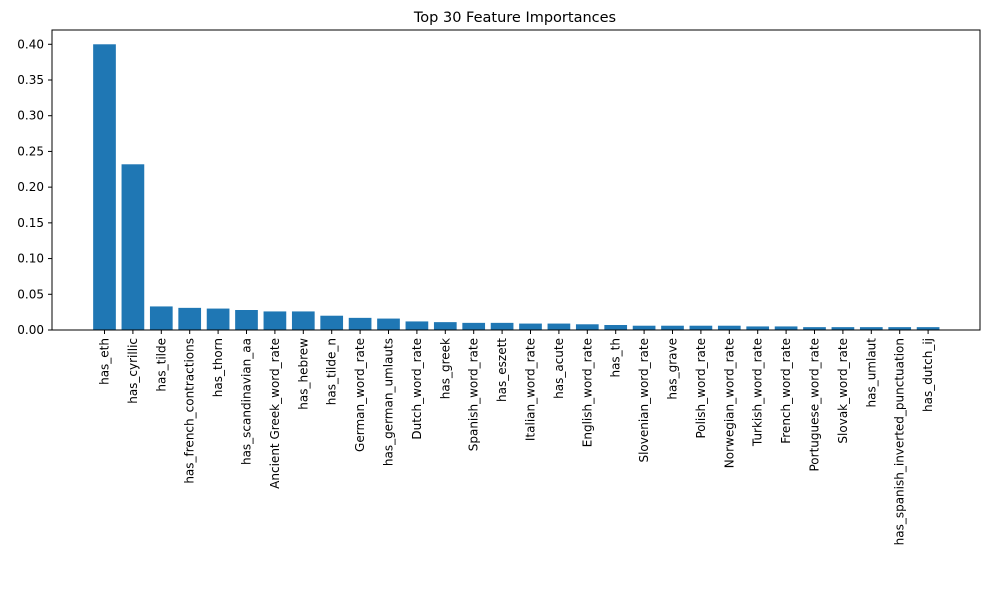  Describe the element at coordinates (729, 403) in the screenshot. I see `x-tick-label: Norwegian_word_rate` at that location.